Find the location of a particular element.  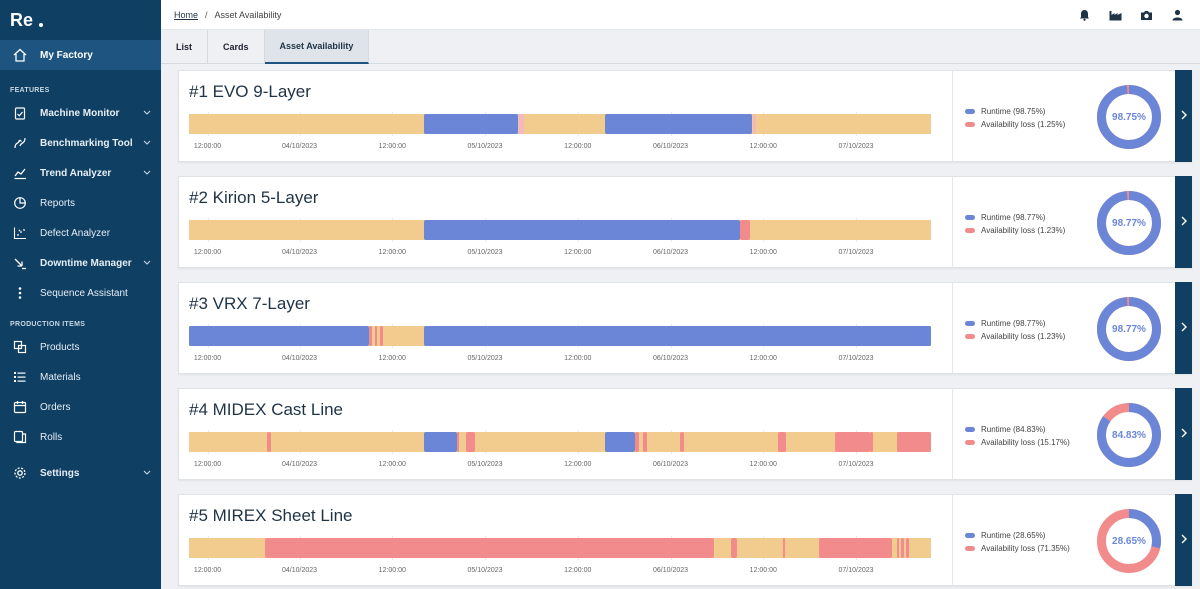

scatter-chart-icon is located at coordinates (20, 233).